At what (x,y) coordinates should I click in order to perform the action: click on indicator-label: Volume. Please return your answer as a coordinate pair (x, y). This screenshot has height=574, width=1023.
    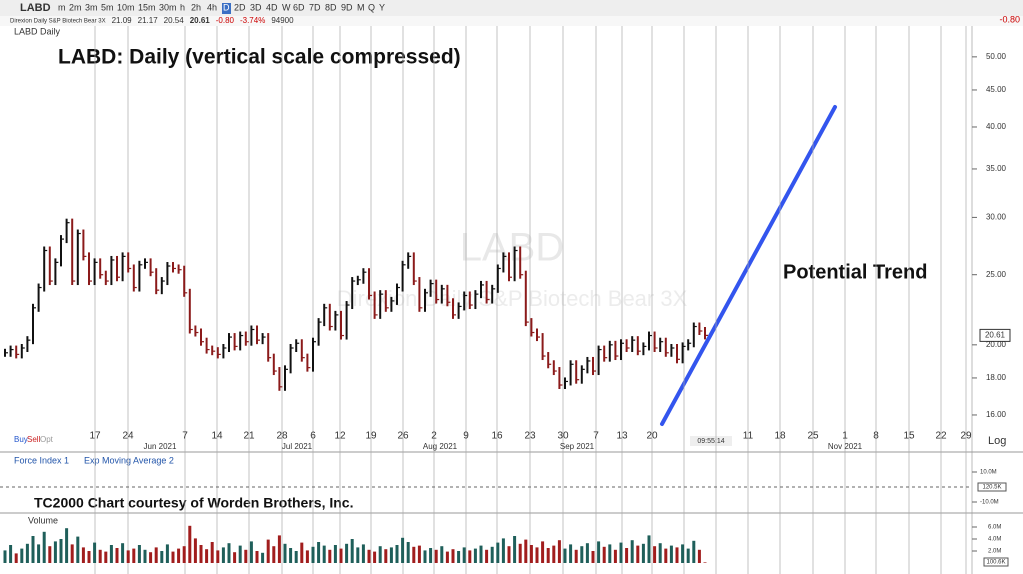
    Looking at the image, I should click on (43, 520).